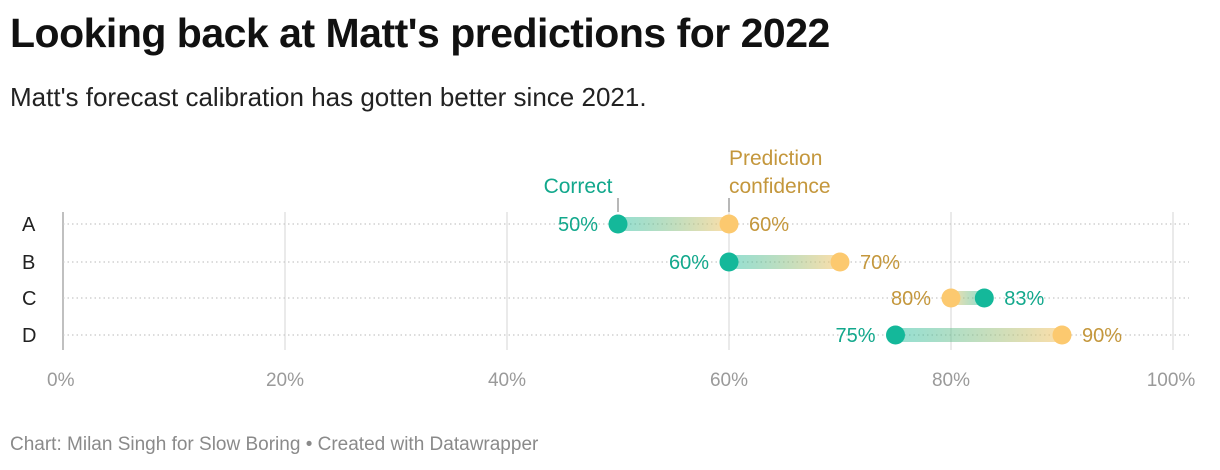 The image size is (1220, 470). I want to click on annotation-layer: Correct Prediction confidence, so click(687, 179).